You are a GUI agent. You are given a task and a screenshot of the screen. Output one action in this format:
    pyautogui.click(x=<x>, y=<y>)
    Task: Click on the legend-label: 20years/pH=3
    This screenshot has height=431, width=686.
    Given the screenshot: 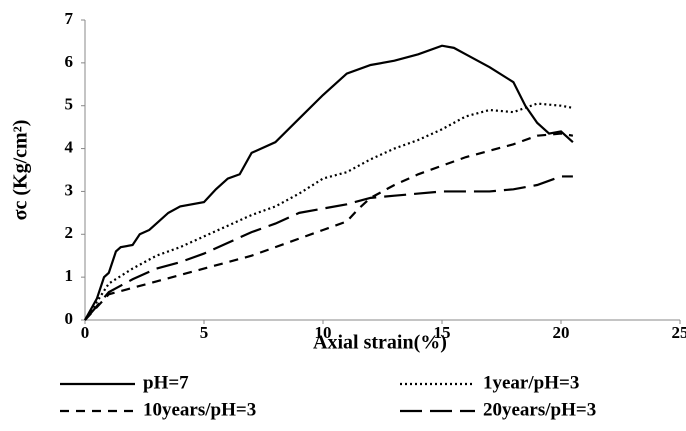 What is the action you would take?
    pyautogui.click(x=539, y=409)
    